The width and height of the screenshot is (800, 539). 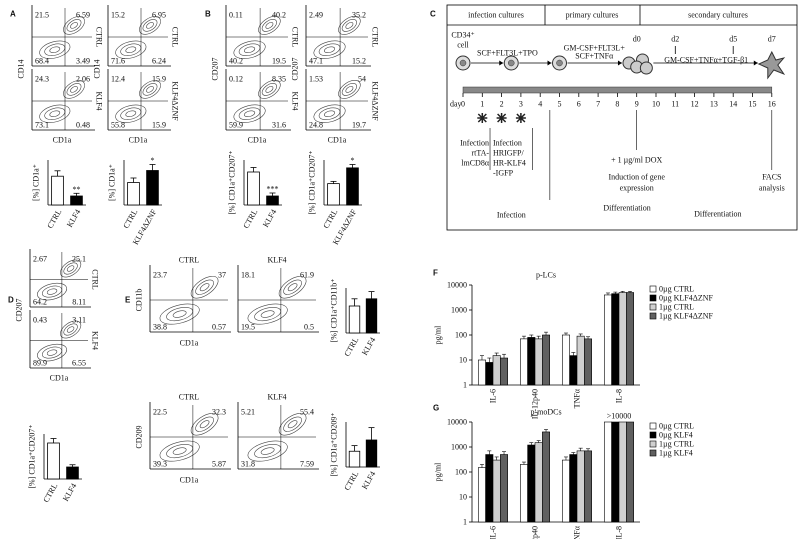 What do you see at coordinates (32, 456) in the screenshot?
I see `axis-label: [%] CD1a⁺CD207⁺` at bounding box center [32, 456].